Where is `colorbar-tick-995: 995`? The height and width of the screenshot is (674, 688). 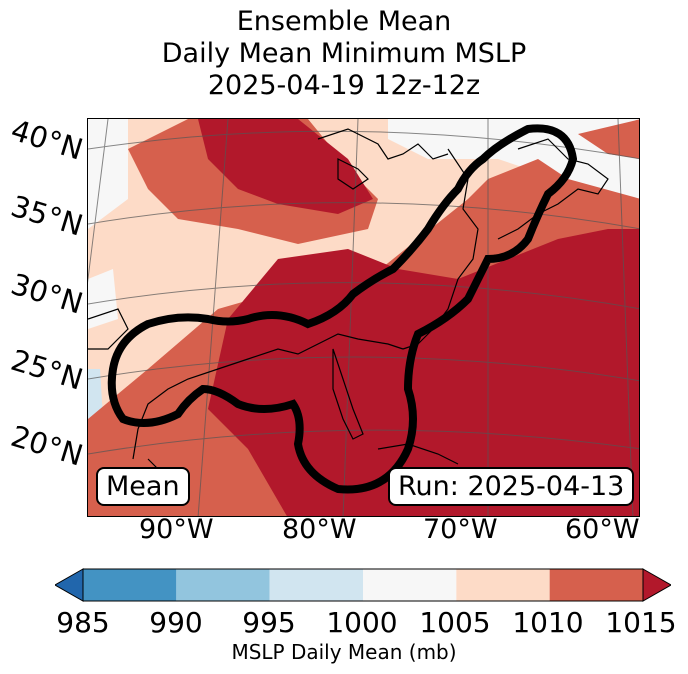
colorbar-tick-995: 995 is located at coordinates (269, 622).